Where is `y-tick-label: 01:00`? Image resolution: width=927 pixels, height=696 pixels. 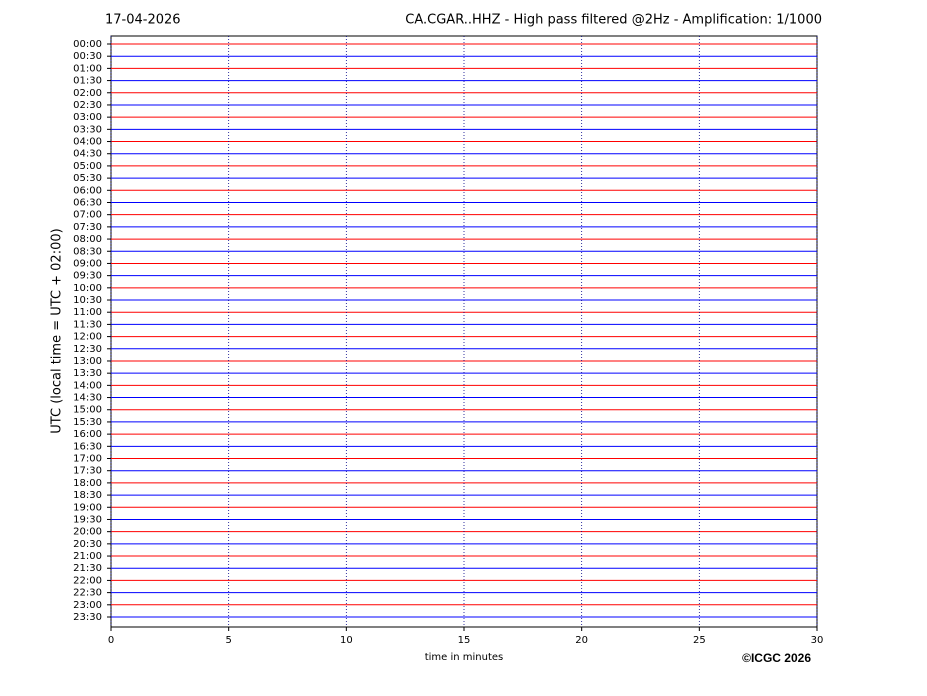 y-tick-label: 01:00 is located at coordinates (87, 68).